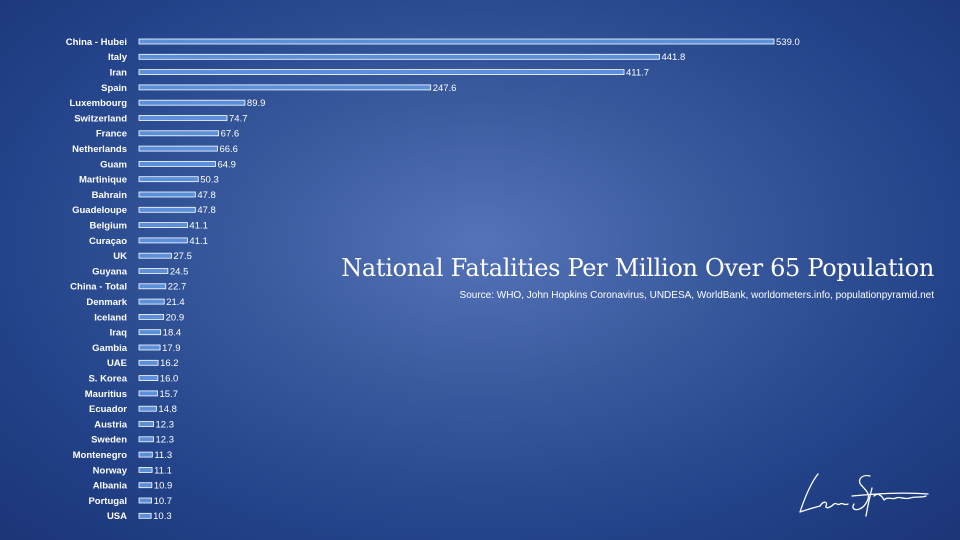 This screenshot has height=540, width=960. What do you see at coordinates (110, 317) in the screenshot?
I see `category-label: Iceland` at bounding box center [110, 317].